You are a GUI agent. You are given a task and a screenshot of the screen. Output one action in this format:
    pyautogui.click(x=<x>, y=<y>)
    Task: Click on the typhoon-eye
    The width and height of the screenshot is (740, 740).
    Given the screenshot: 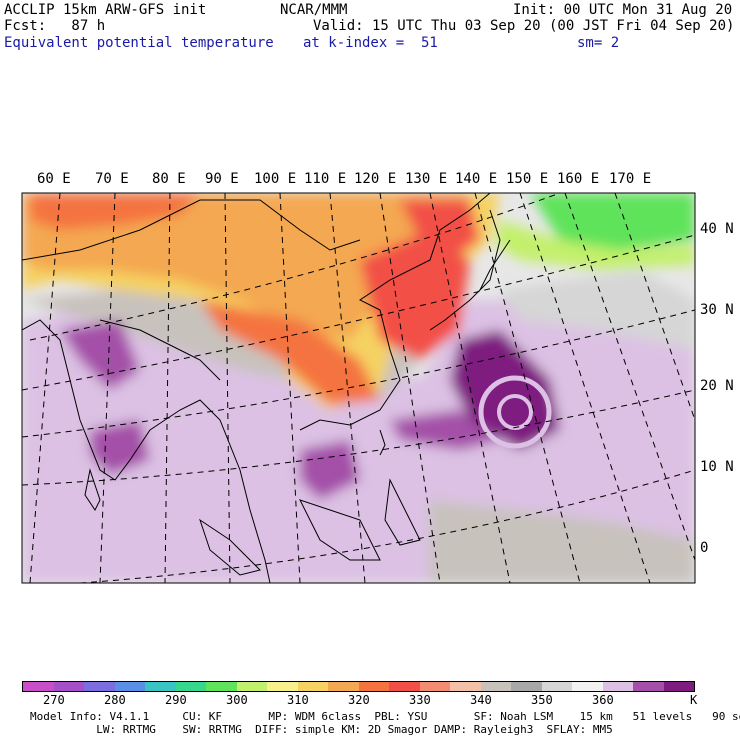 What is the action you would take?
    pyautogui.click(x=517, y=410)
    